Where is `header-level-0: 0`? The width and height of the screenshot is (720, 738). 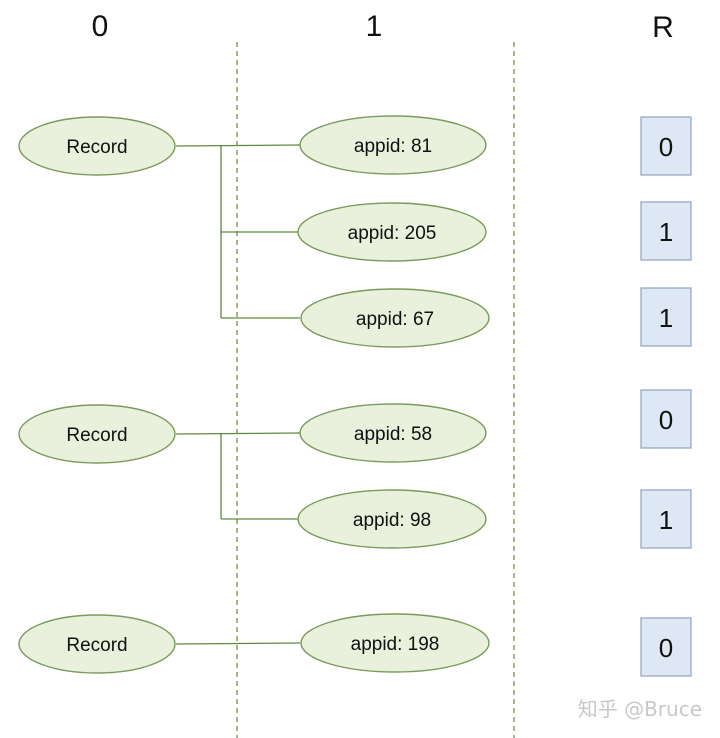 header-level-0: 0 is located at coordinates (100, 26).